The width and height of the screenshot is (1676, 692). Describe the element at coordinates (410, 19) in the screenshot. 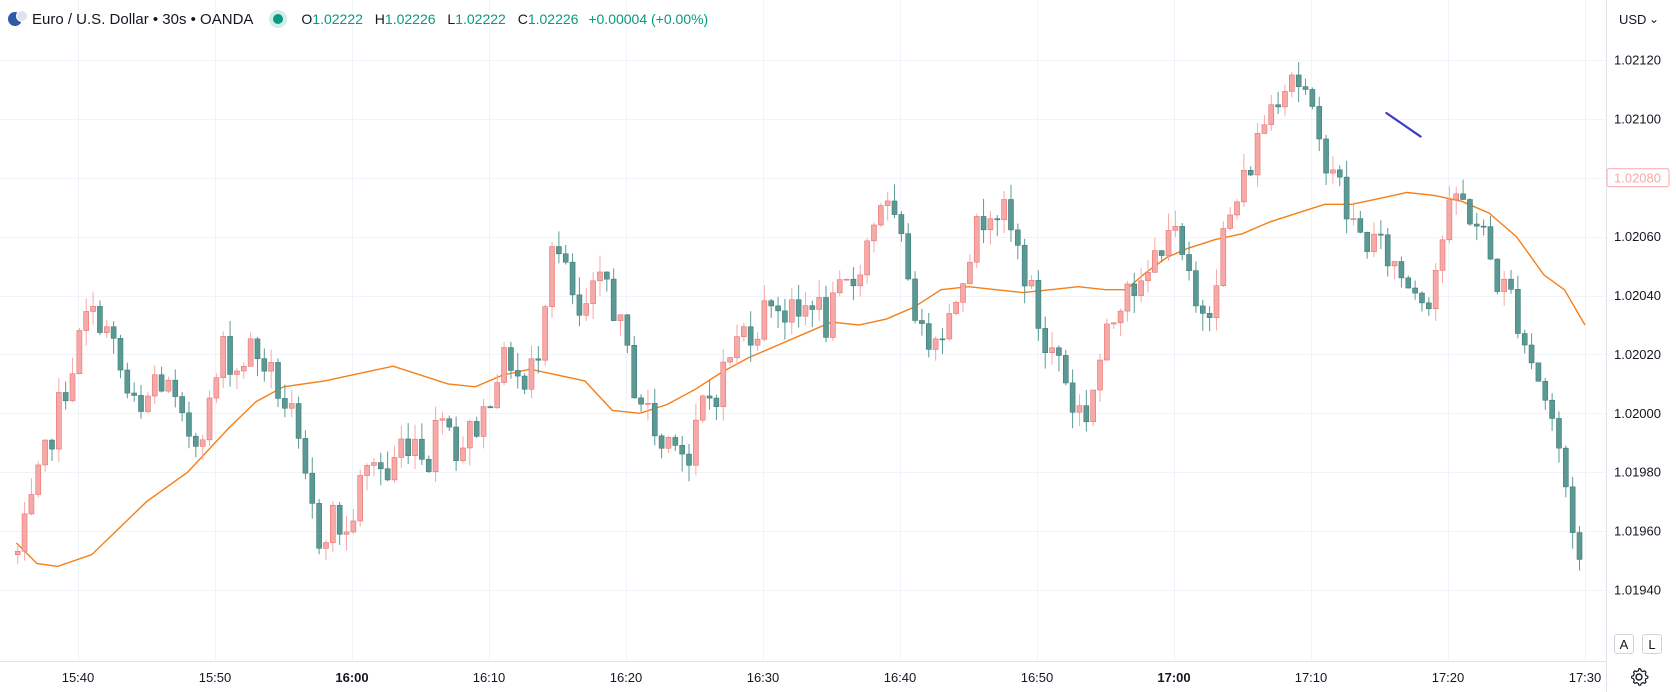

I see `high-value: 1.02226` at that location.